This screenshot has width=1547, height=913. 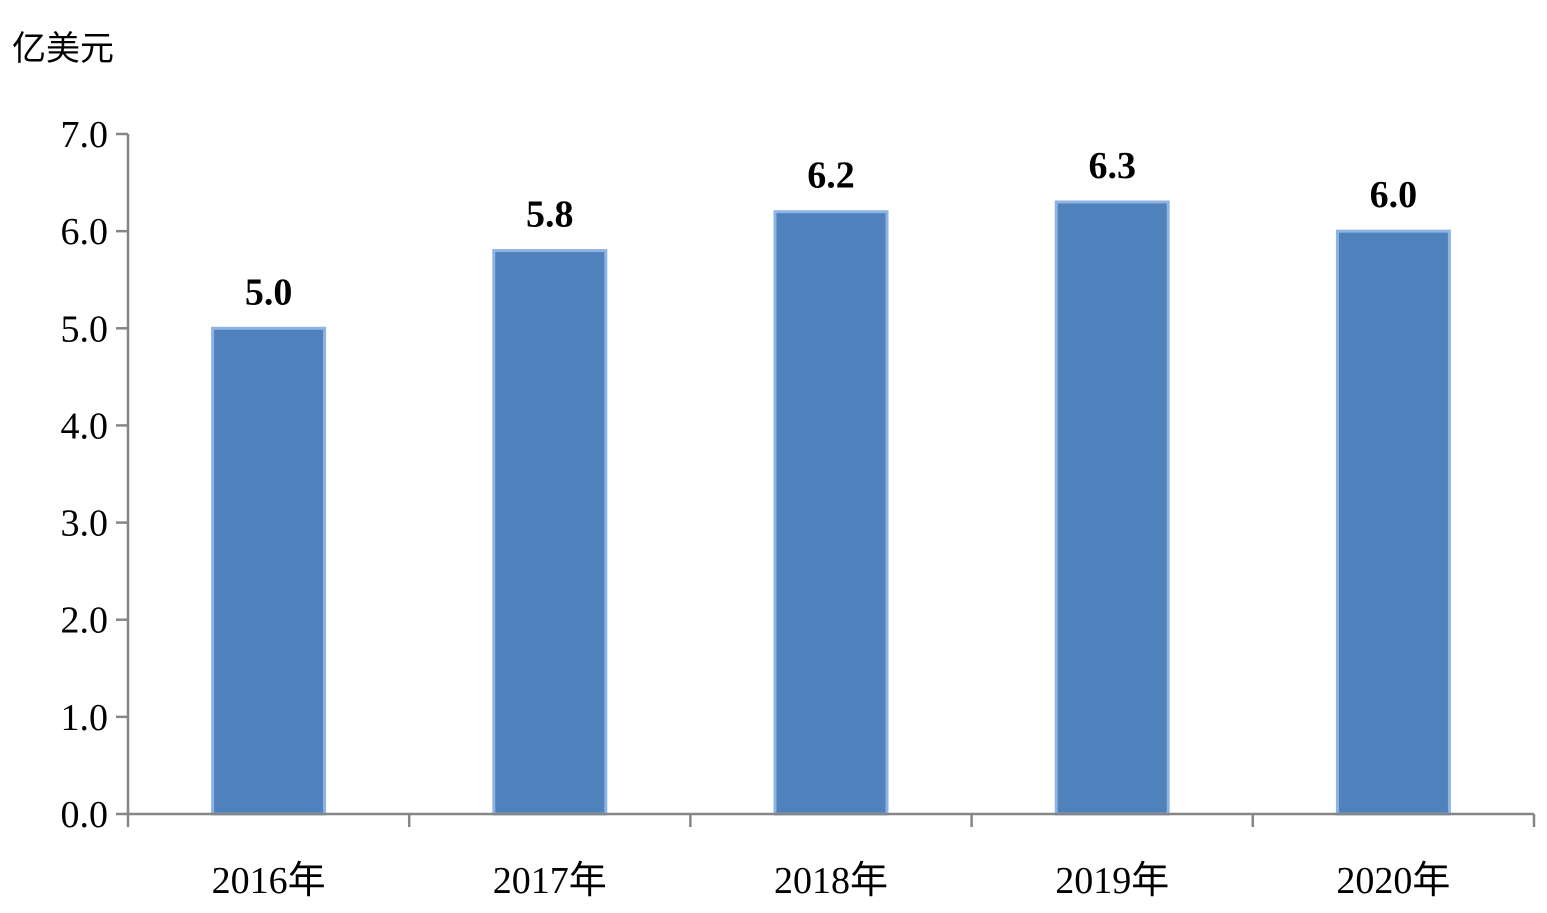 I want to click on x-tick-label: 2016年, so click(x=269, y=881).